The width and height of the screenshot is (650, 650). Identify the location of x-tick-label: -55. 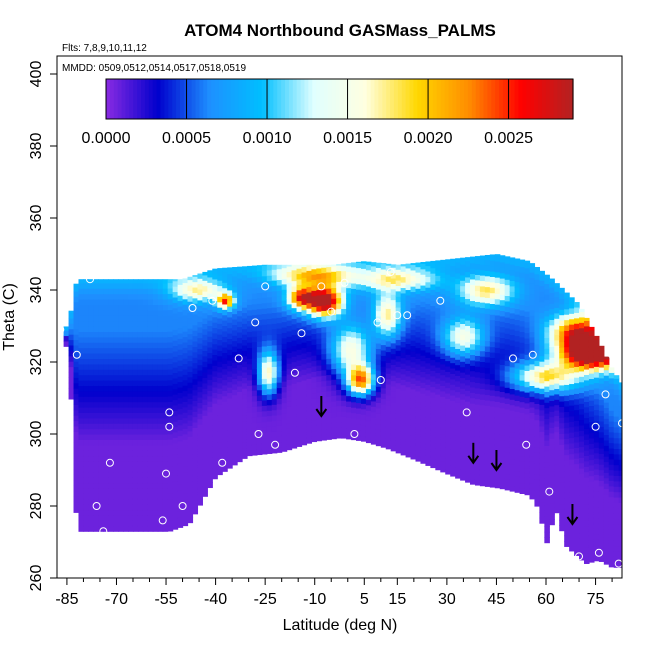
(165, 599).